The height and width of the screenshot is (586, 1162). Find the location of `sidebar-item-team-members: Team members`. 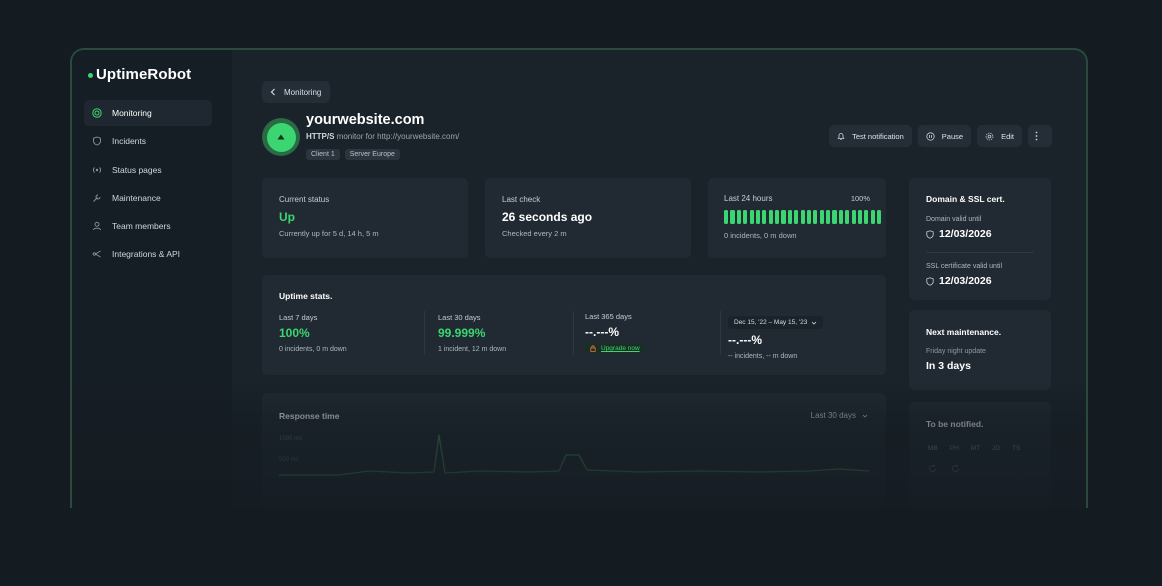

sidebar-item-team-members: Team members is located at coordinates (148, 226).